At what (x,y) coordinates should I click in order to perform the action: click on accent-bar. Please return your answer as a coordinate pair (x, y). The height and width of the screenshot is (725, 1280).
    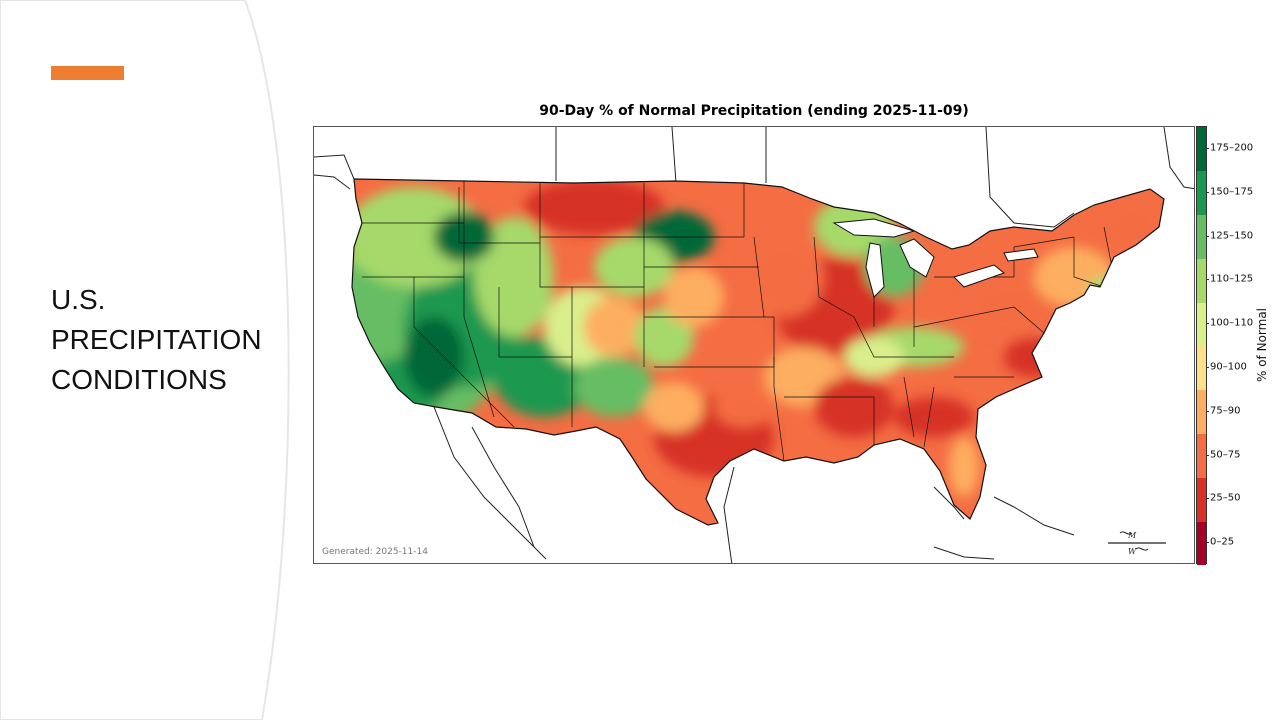
    Looking at the image, I should click on (87, 73).